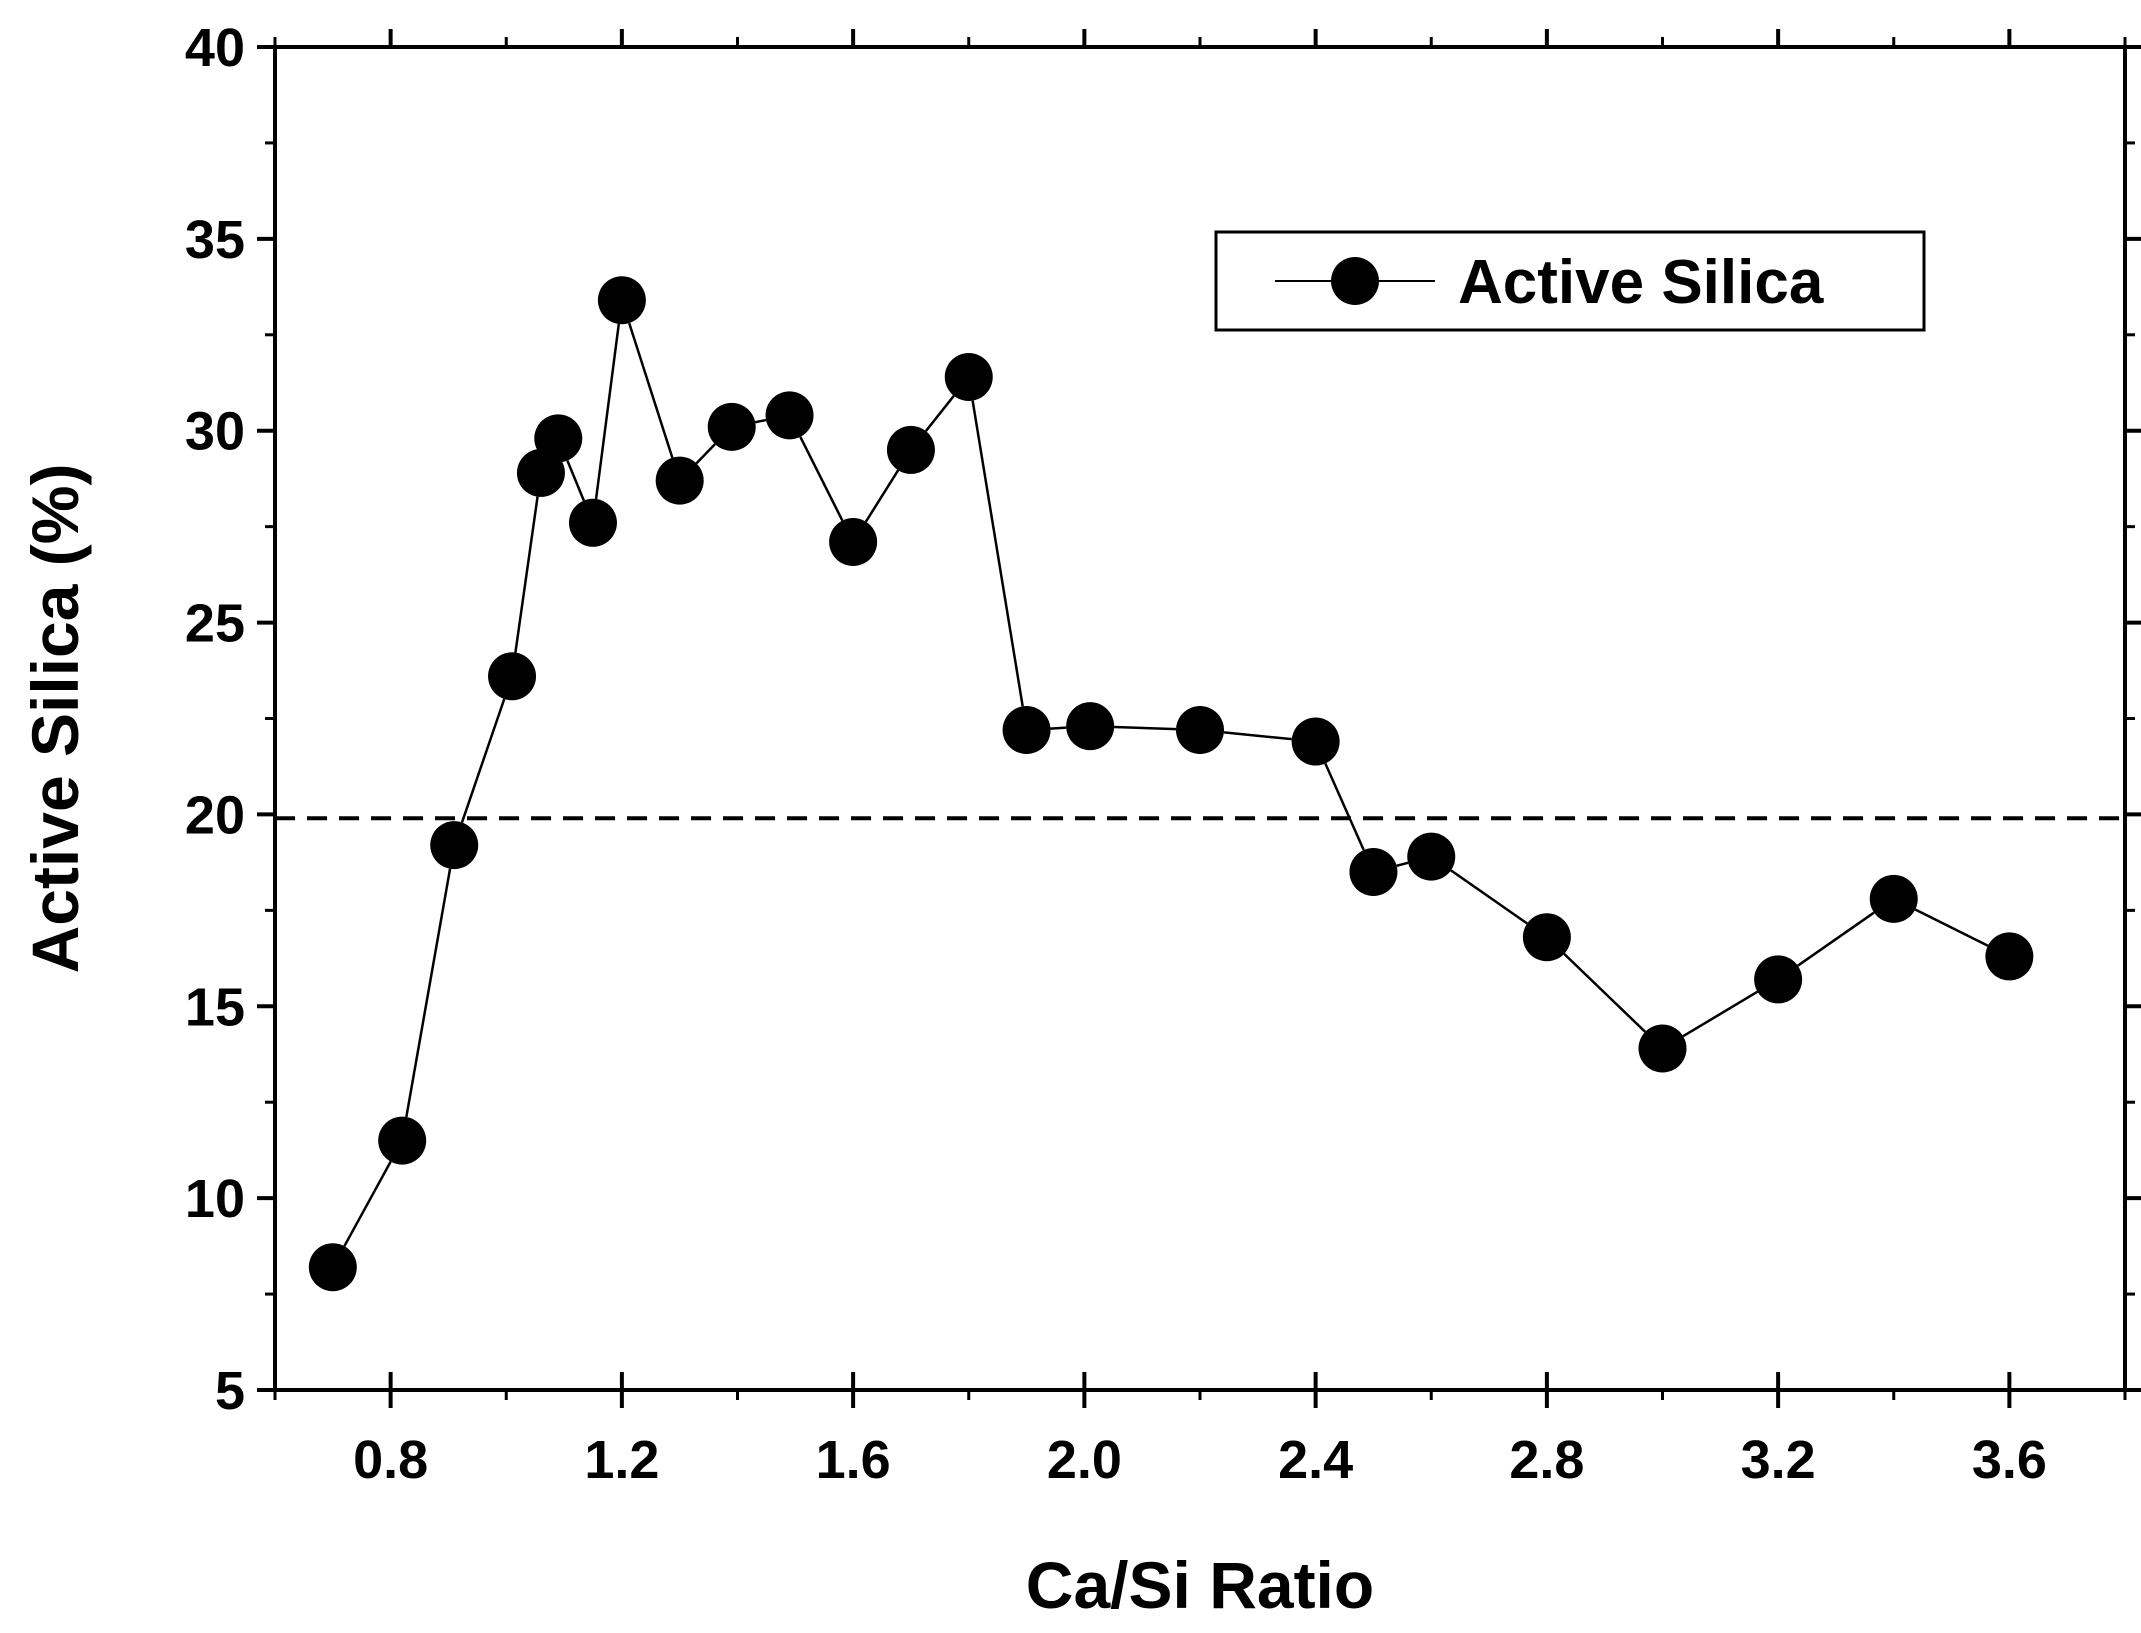 The width and height of the screenshot is (2141, 1633). What do you see at coordinates (2009, 1460) in the screenshot?
I see `x-tick-label: 3.6` at bounding box center [2009, 1460].